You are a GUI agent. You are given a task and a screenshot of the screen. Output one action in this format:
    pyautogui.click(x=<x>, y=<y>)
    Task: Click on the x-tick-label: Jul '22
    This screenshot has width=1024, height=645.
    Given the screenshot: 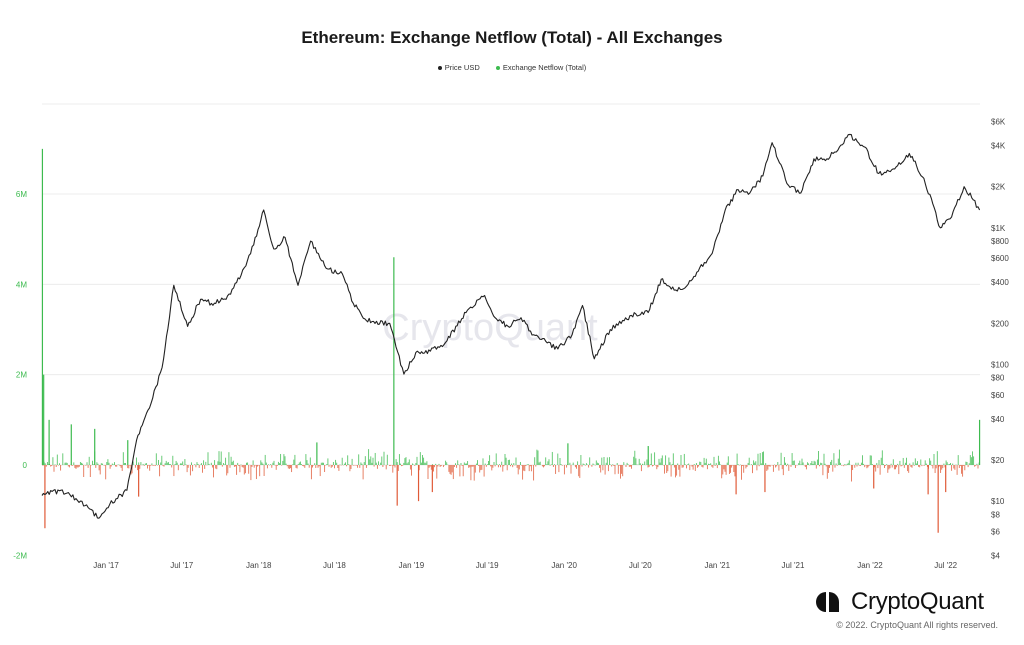 What is the action you would take?
    pyautogui.click(x=945, y=565)
    